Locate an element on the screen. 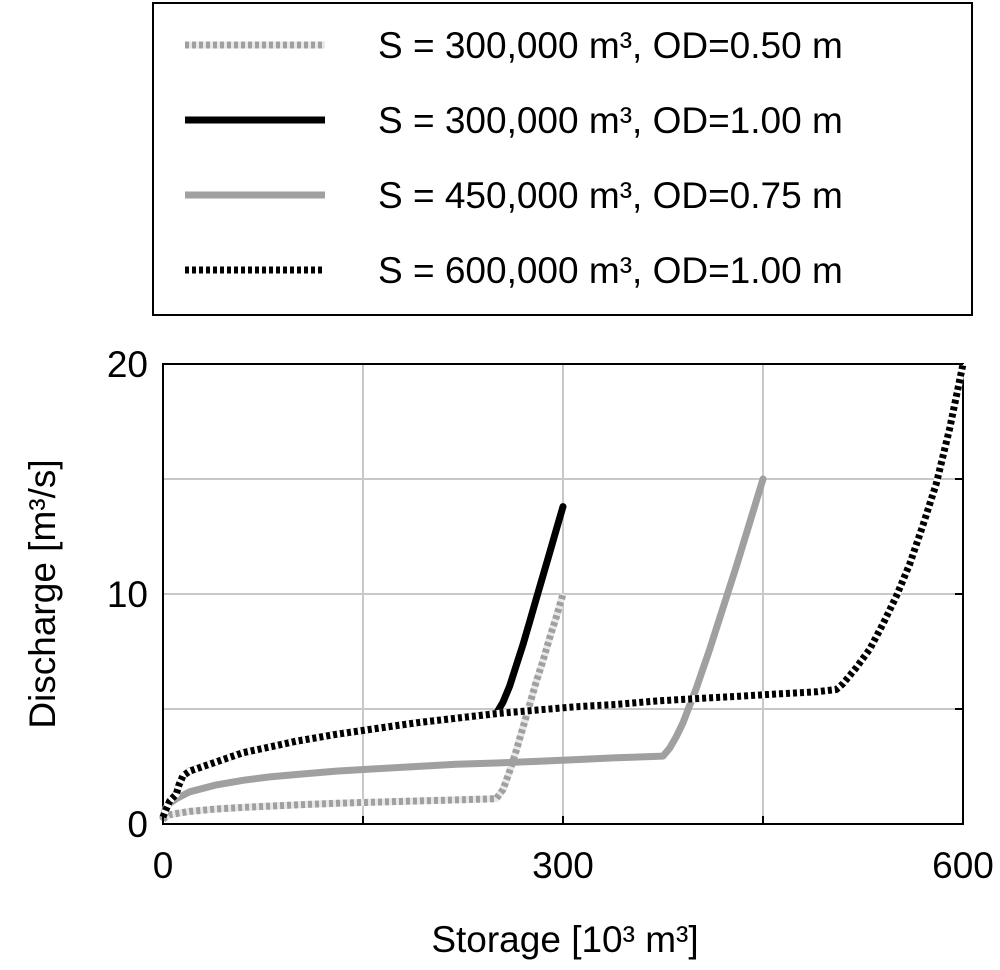 The width and height of the screenshot is (1000, 970). x-tick-label: 600 is located at coordinates (963, 865).